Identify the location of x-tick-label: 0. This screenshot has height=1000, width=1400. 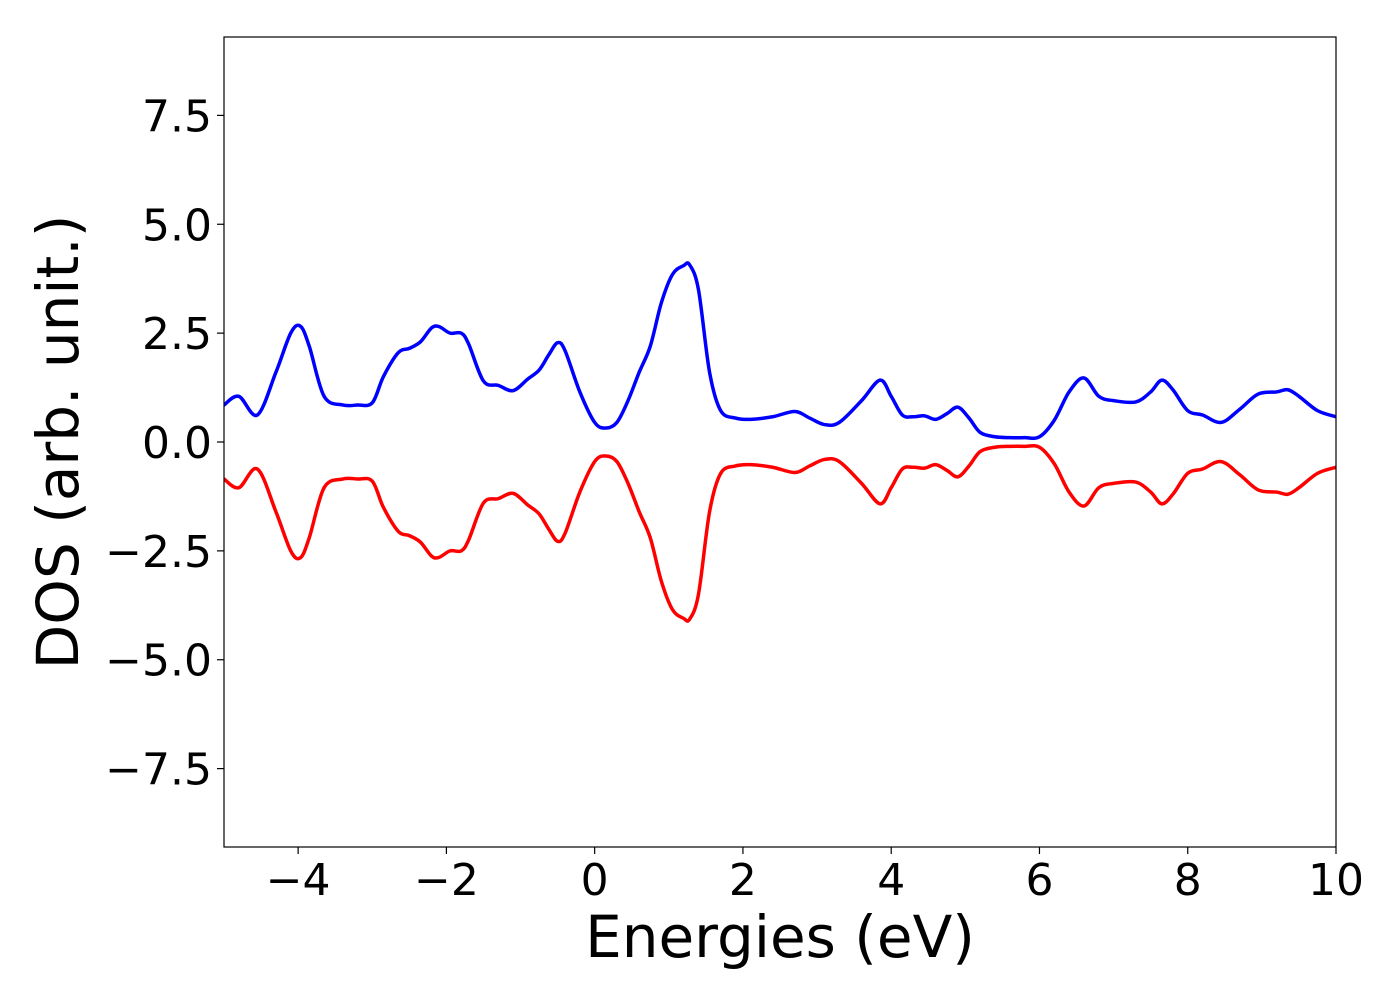
(595, 880).